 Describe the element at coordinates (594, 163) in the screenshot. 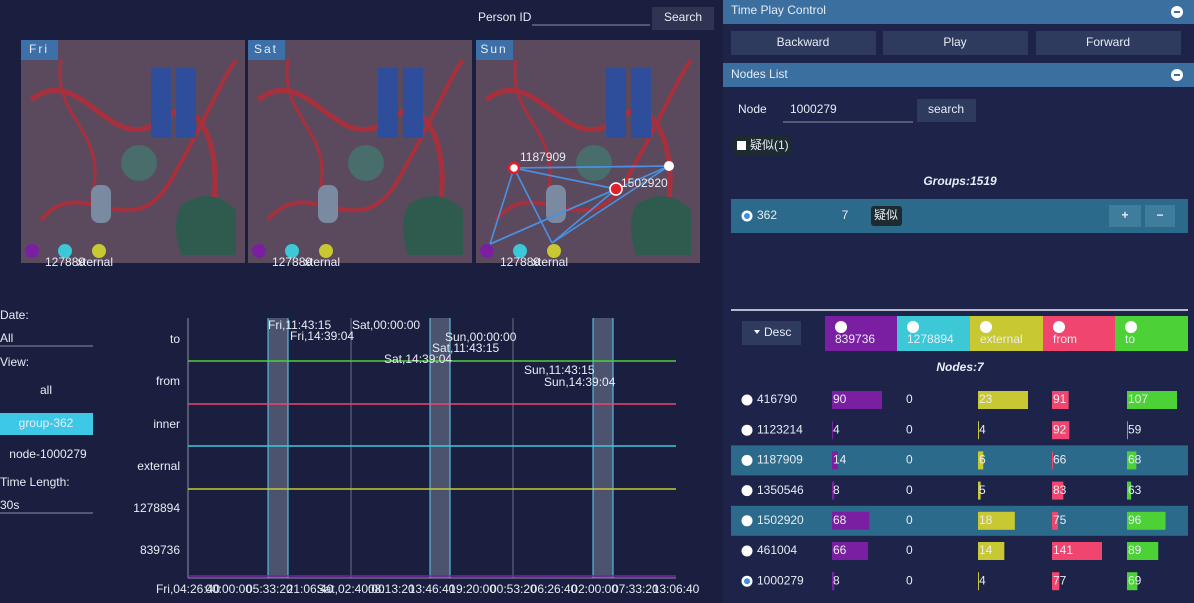

I see `map-lake` at that location.